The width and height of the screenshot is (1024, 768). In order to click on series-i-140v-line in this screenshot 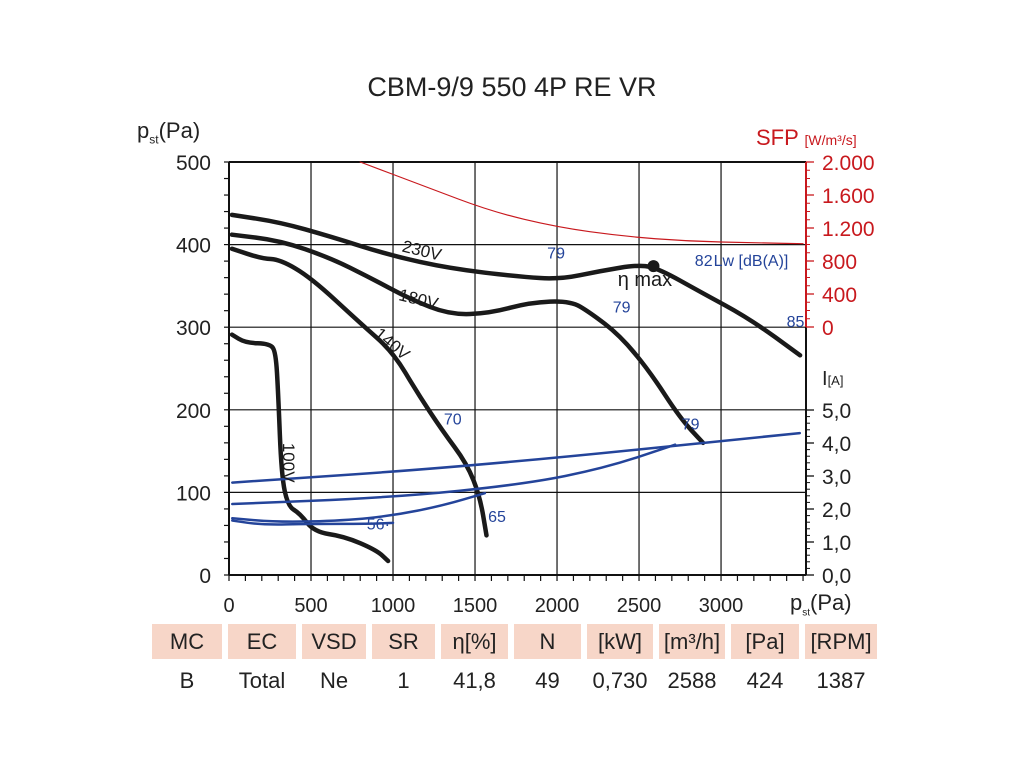, I will do `click(359, 507)`.